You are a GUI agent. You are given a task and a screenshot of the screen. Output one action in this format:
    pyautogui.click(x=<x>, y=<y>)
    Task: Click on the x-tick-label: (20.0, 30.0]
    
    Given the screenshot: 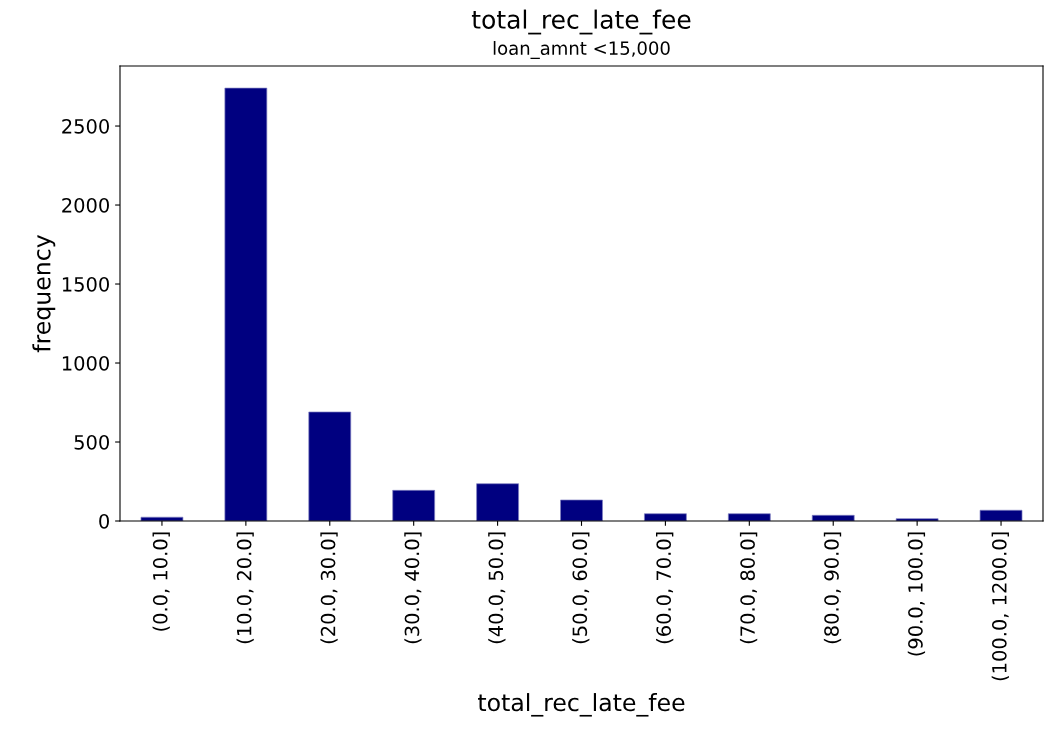 What is the action you would take?
    pyautogui.click(x=329, y=588)
    